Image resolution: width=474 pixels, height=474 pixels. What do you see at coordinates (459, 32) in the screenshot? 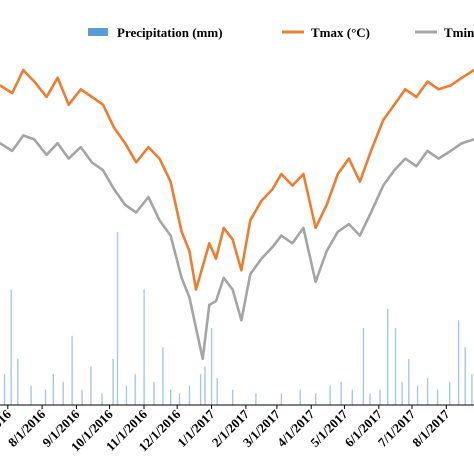
I see `legend-label-tmin: Tmin (°C)` at bounding box center [459, 32].